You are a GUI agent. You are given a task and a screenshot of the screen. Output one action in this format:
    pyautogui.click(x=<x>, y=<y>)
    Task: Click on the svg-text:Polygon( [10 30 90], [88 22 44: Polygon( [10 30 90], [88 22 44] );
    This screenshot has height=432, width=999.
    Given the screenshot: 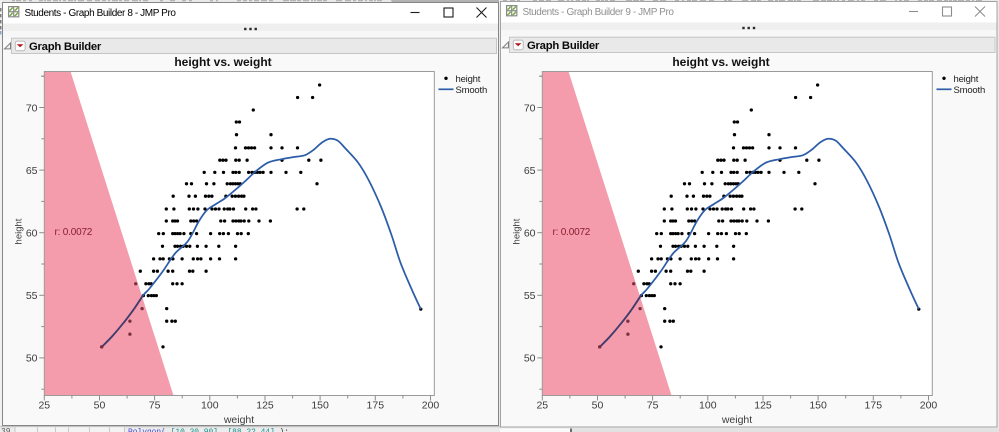 What is the action you would take?
    pyautogui.click(x=208, y=430)
    